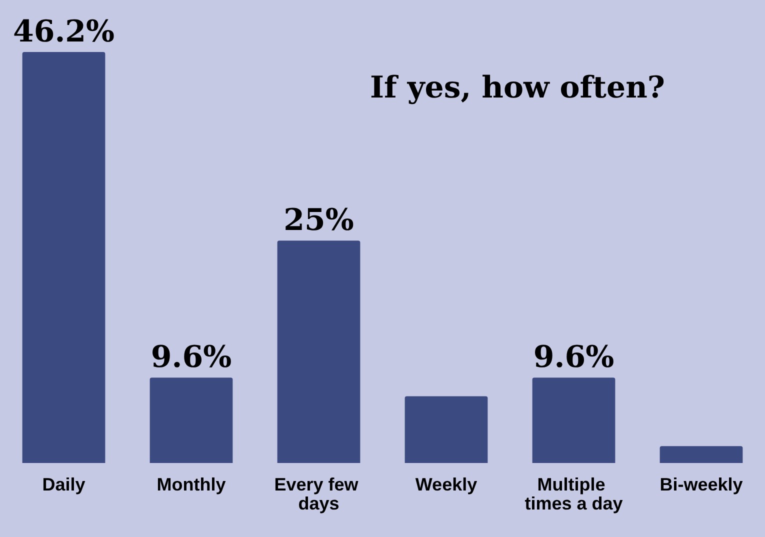  Describe the element at coordinates (518, 88) in the screenshot. I see `text: If yes, how often?` at that location.